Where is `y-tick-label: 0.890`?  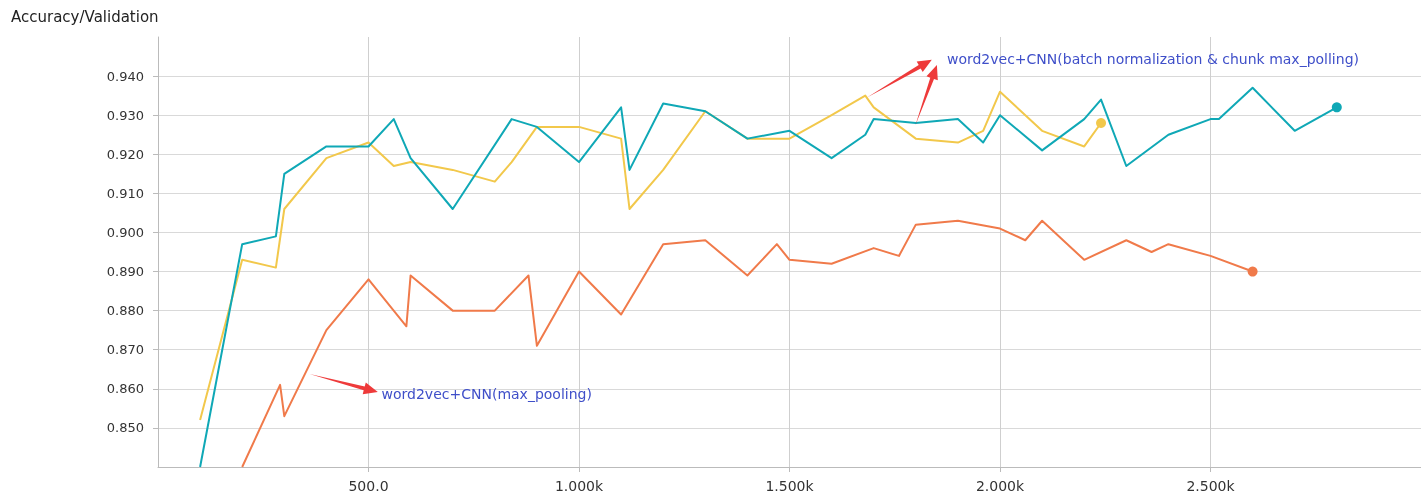
y-tick-label: 0.890 is located at coordinates (125, 272).